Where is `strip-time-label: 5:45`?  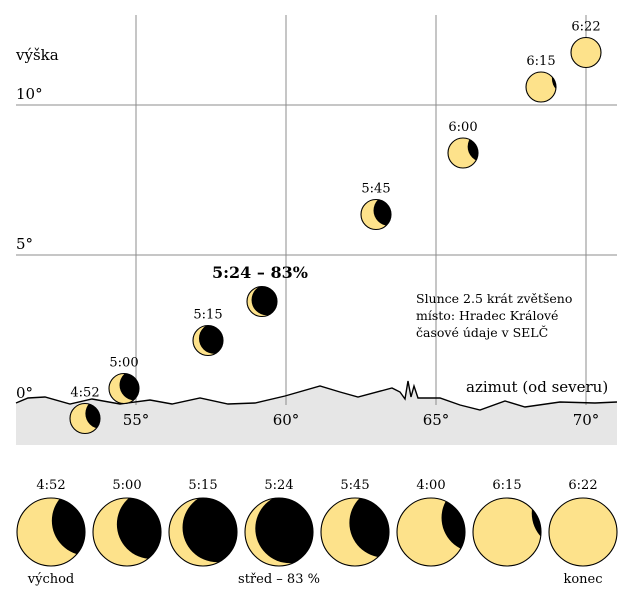
strip-time-label: 5:45 is located at coordinates (354, 485).